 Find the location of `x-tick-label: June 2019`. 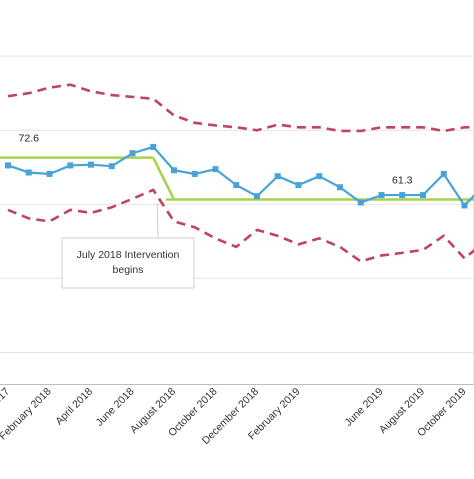

x-tick-label: June 2019 is located at coordinates (363, 407).